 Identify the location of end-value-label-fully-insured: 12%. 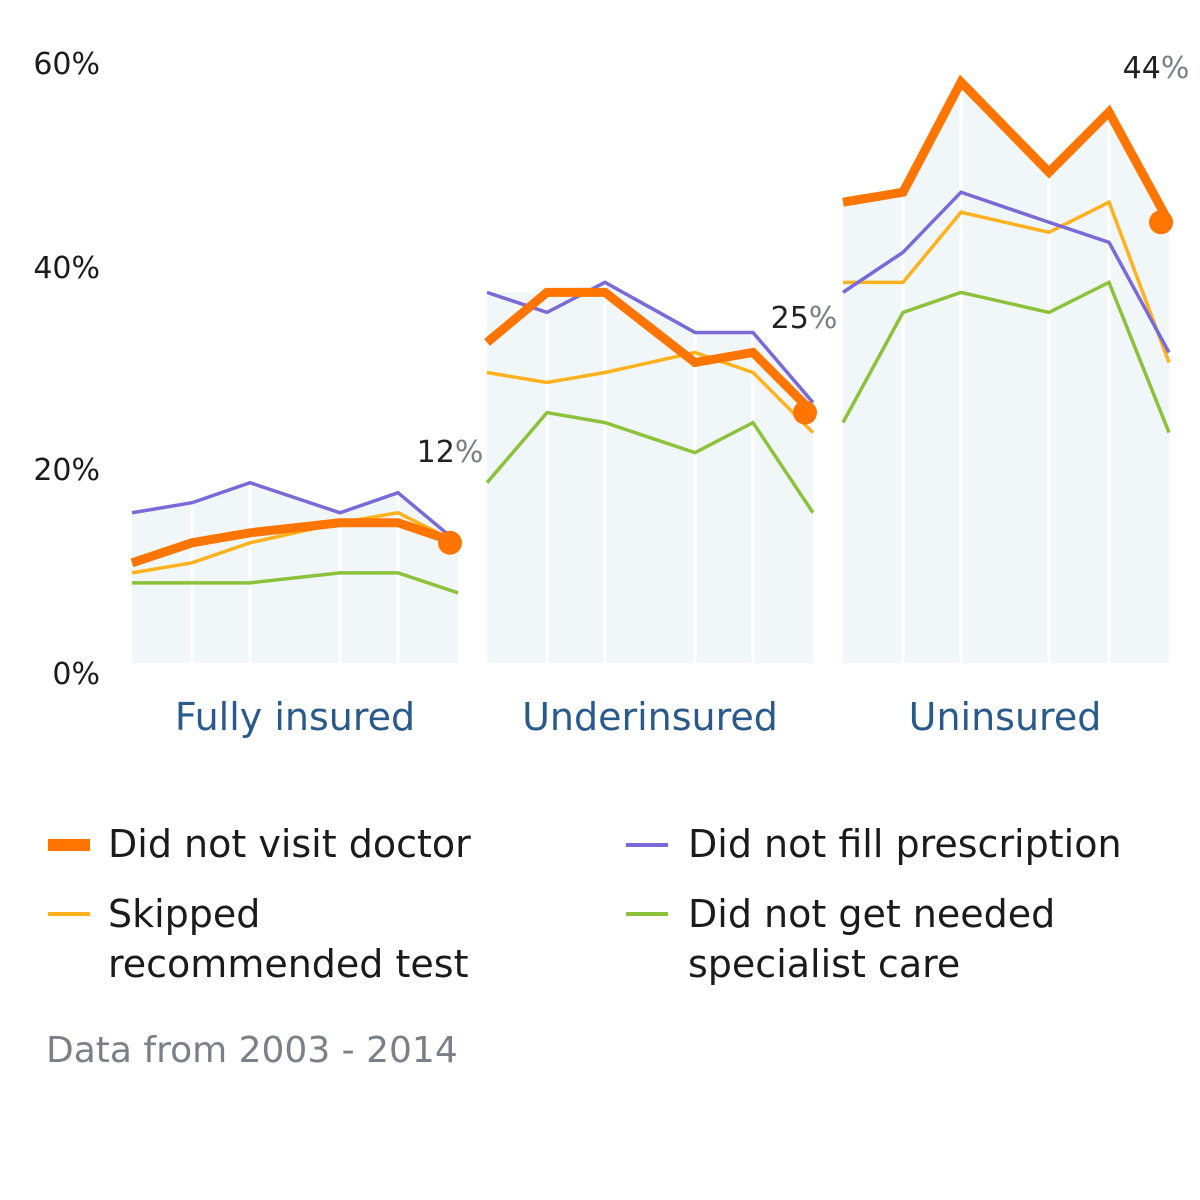
(450, 452).